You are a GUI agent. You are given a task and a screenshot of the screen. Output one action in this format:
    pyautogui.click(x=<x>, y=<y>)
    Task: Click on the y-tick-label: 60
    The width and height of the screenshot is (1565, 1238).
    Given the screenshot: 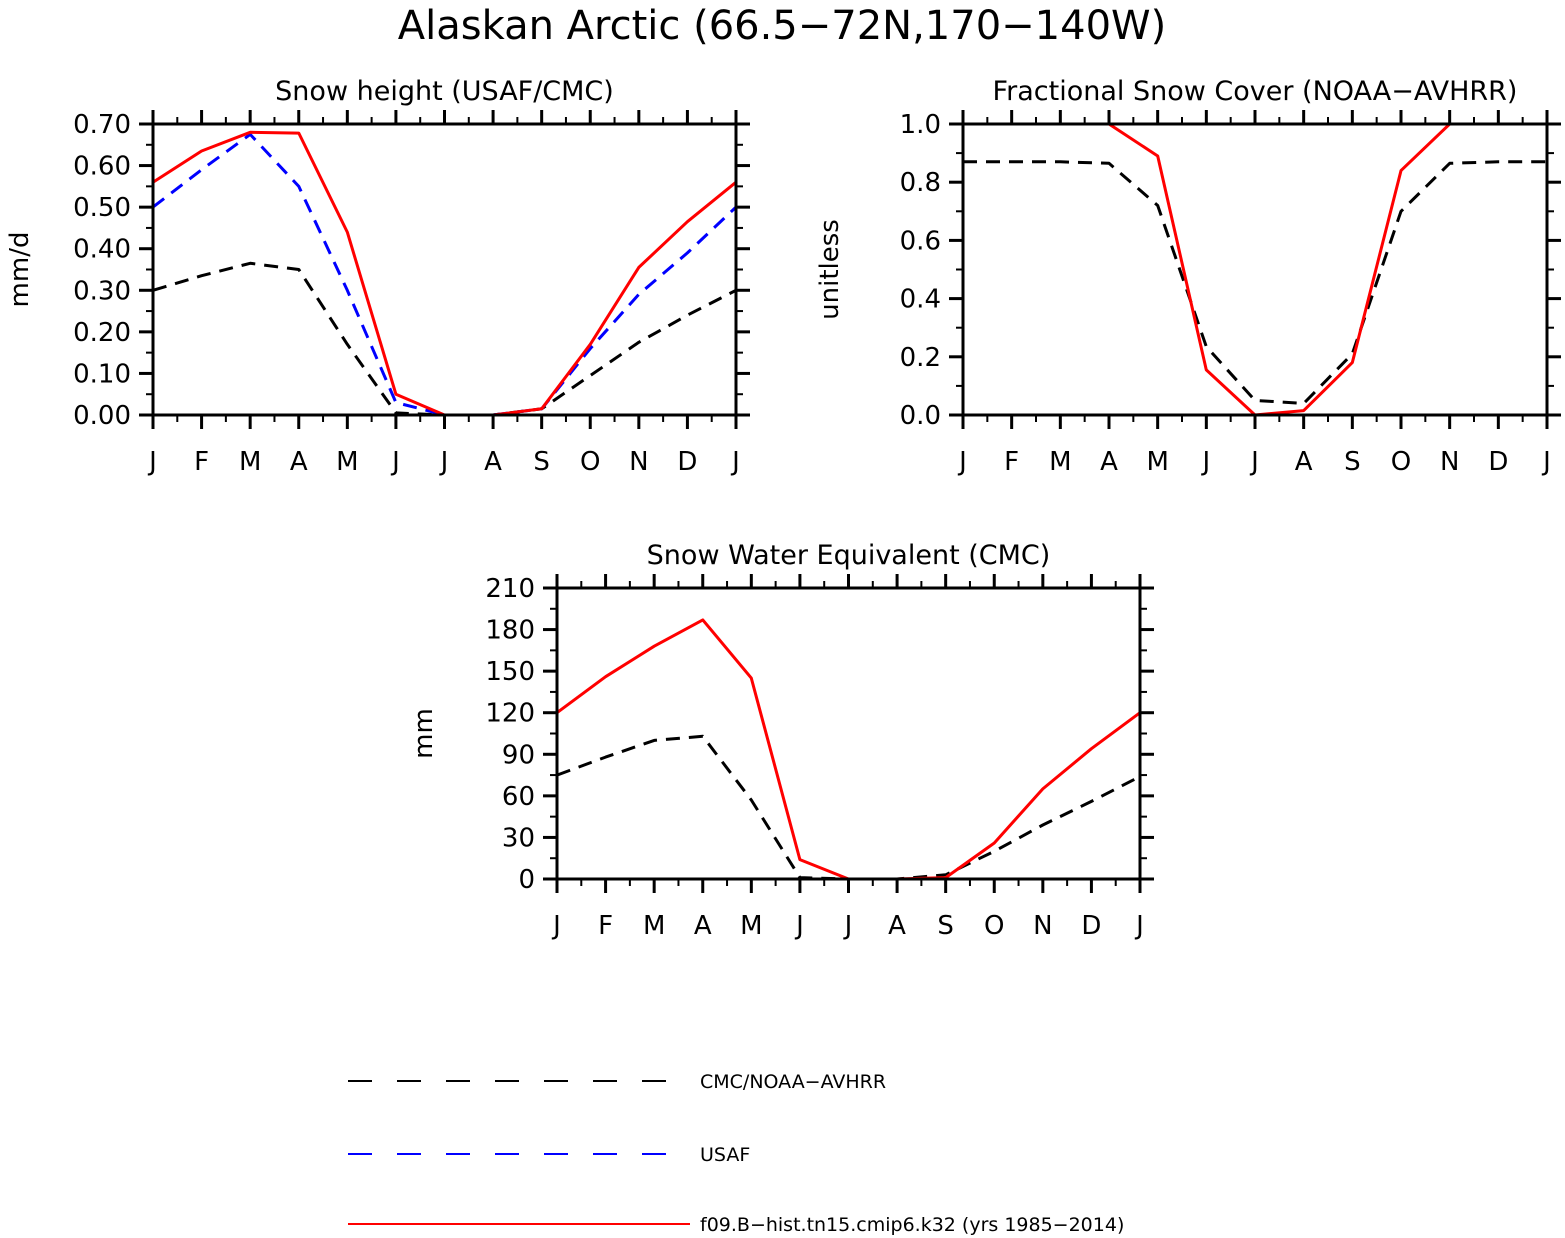 What is the action you would take?
    pyautogui.click(x=518, y=797)
    